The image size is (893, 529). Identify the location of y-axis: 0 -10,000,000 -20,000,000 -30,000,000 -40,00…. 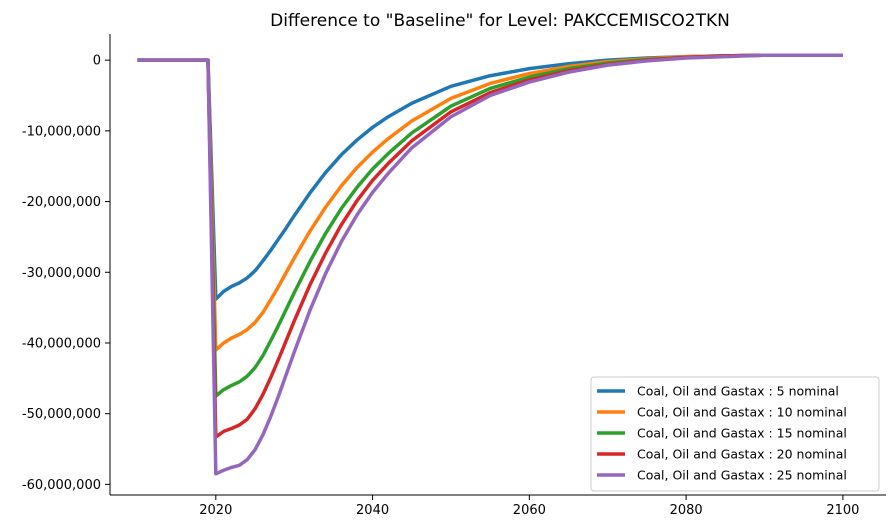
(66, 273).